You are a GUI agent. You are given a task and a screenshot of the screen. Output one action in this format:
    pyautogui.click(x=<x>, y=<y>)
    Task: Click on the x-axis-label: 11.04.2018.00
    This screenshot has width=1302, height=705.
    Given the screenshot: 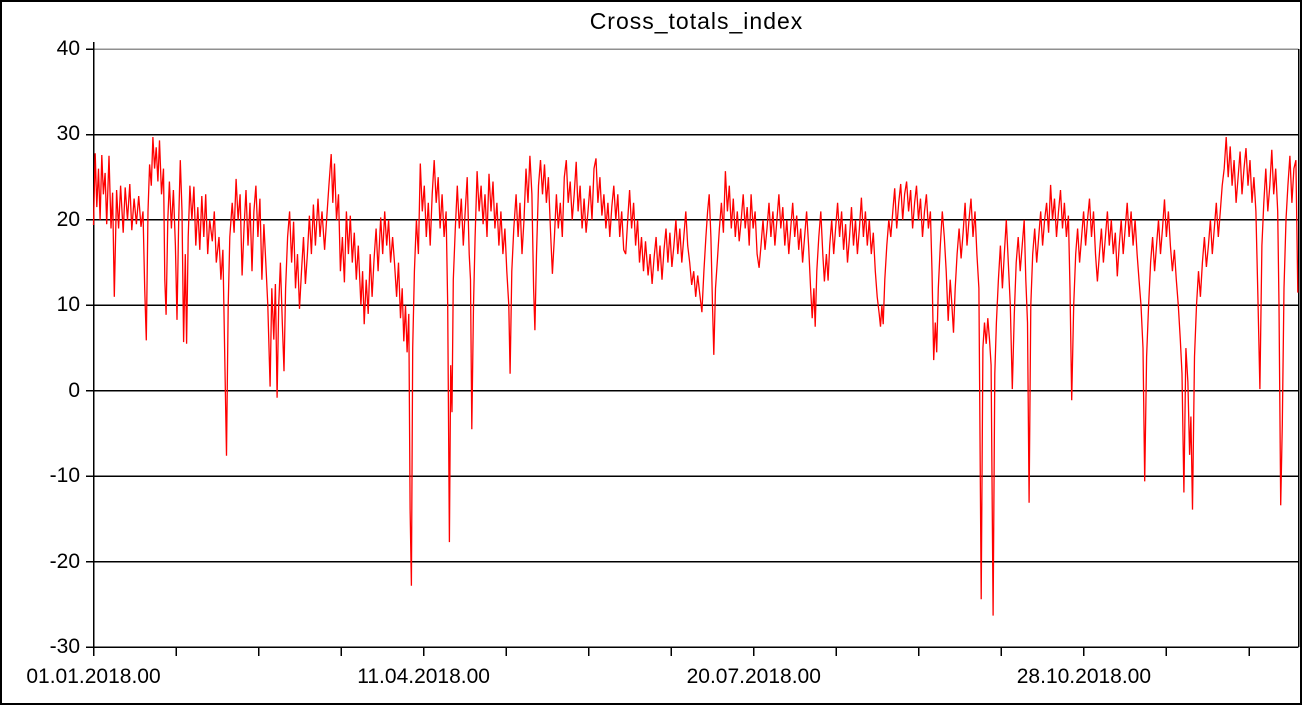 What is the action you would take?
    pyautogui.click(x=423, y=676)
    